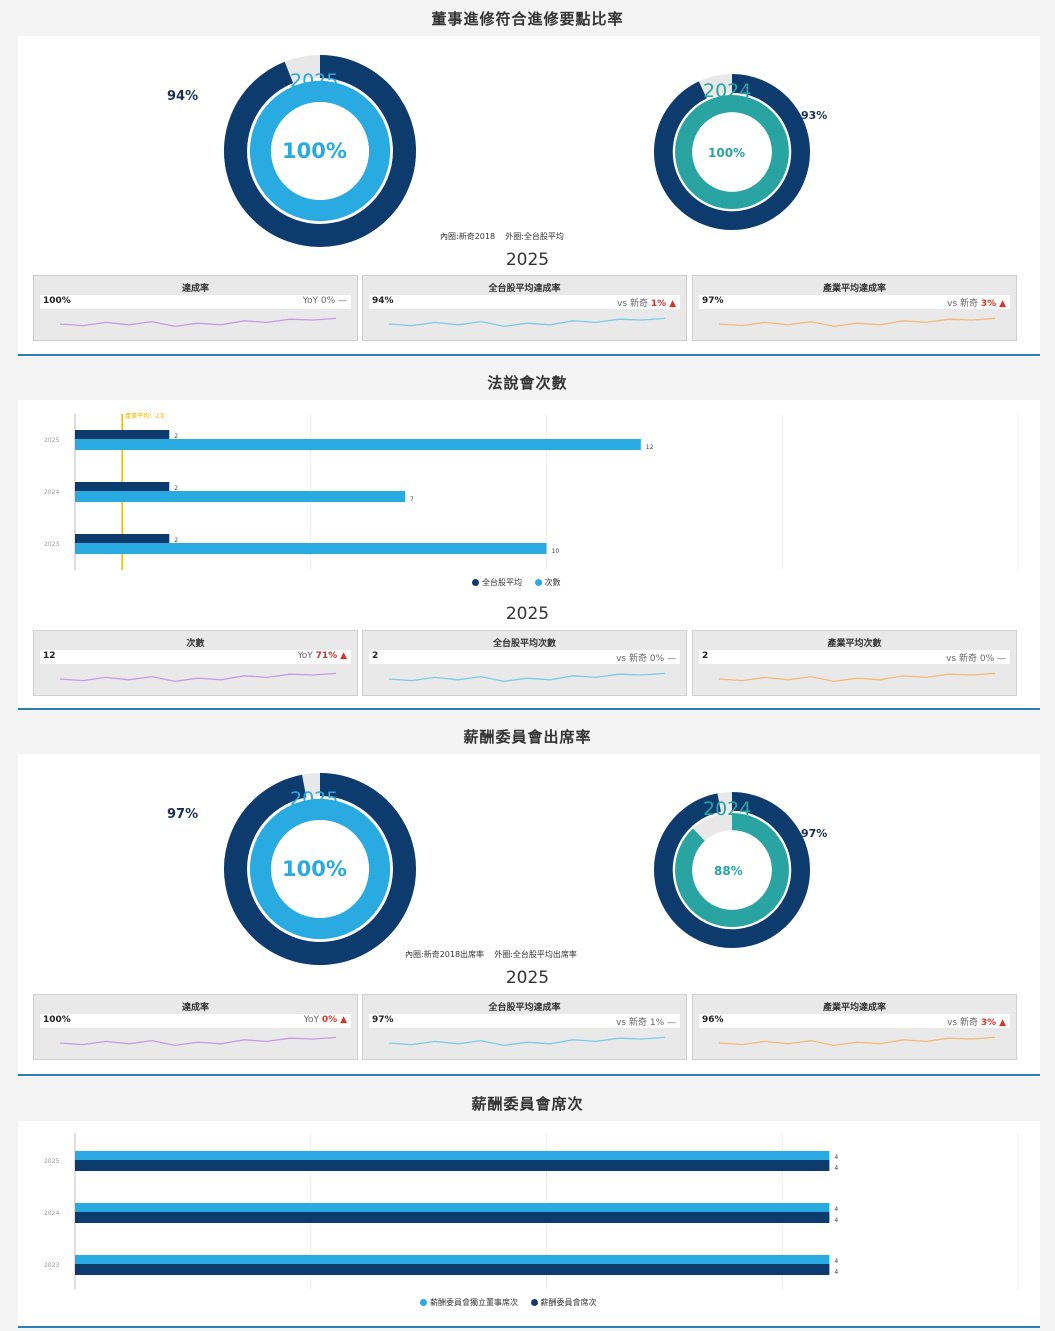  I want to click on kpi-card: 次數 12 YoY 71% ▲, so click(195, 663).